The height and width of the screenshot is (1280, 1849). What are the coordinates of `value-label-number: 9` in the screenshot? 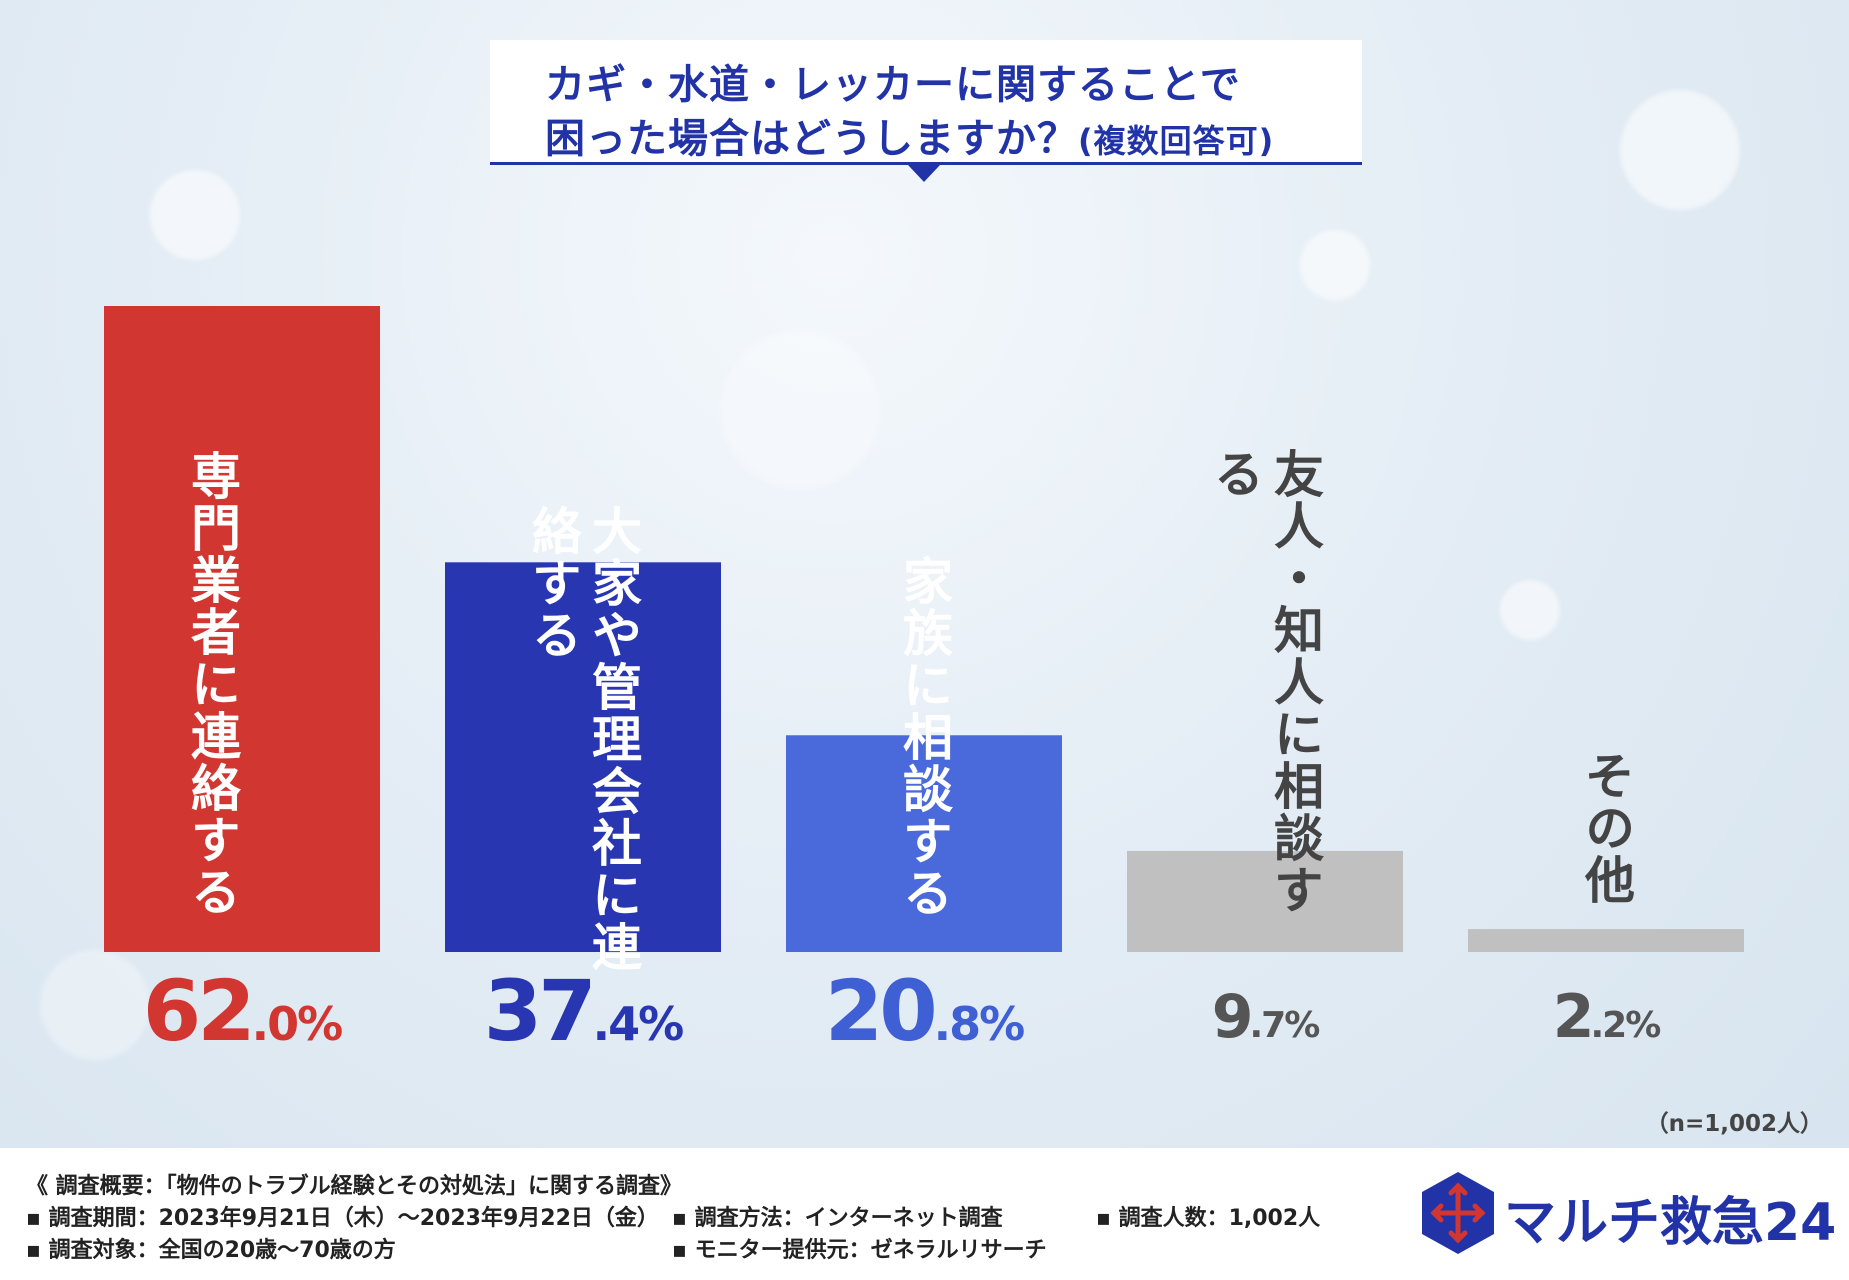 It's located at (1232, 1017).